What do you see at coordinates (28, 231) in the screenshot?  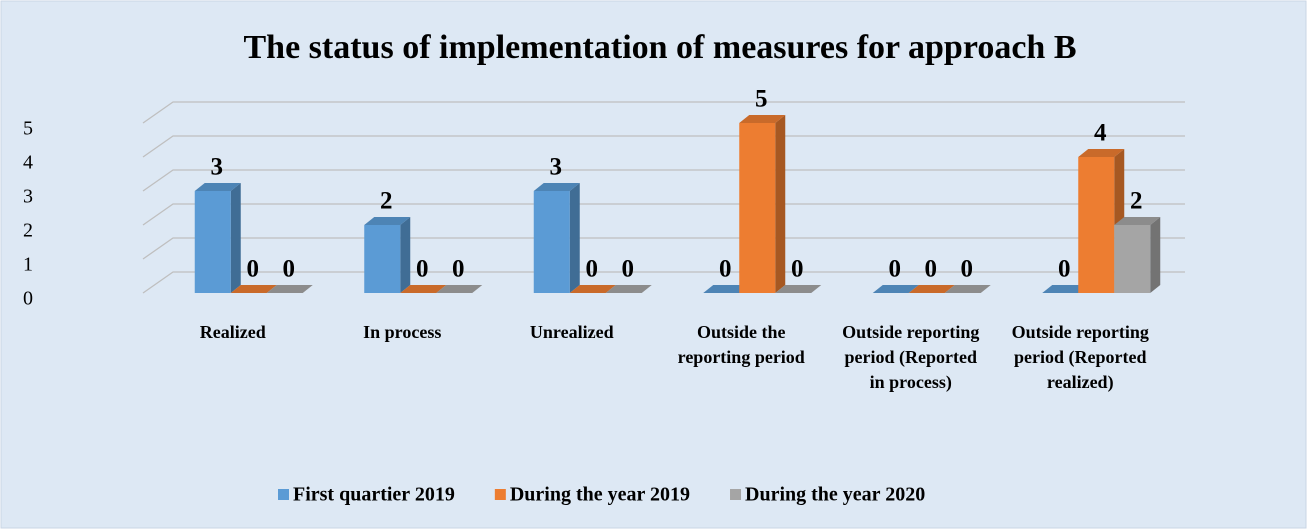 I see `y-tick-label: 2` at bounding box center [28, 231].